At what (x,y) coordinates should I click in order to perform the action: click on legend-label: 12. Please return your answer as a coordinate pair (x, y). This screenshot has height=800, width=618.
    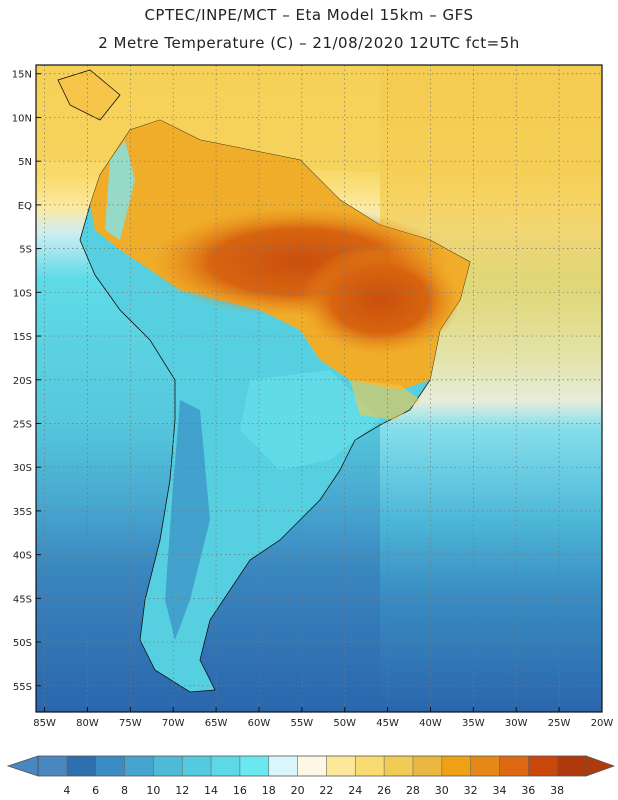
    Looking at the image, I should click on (182, 790).